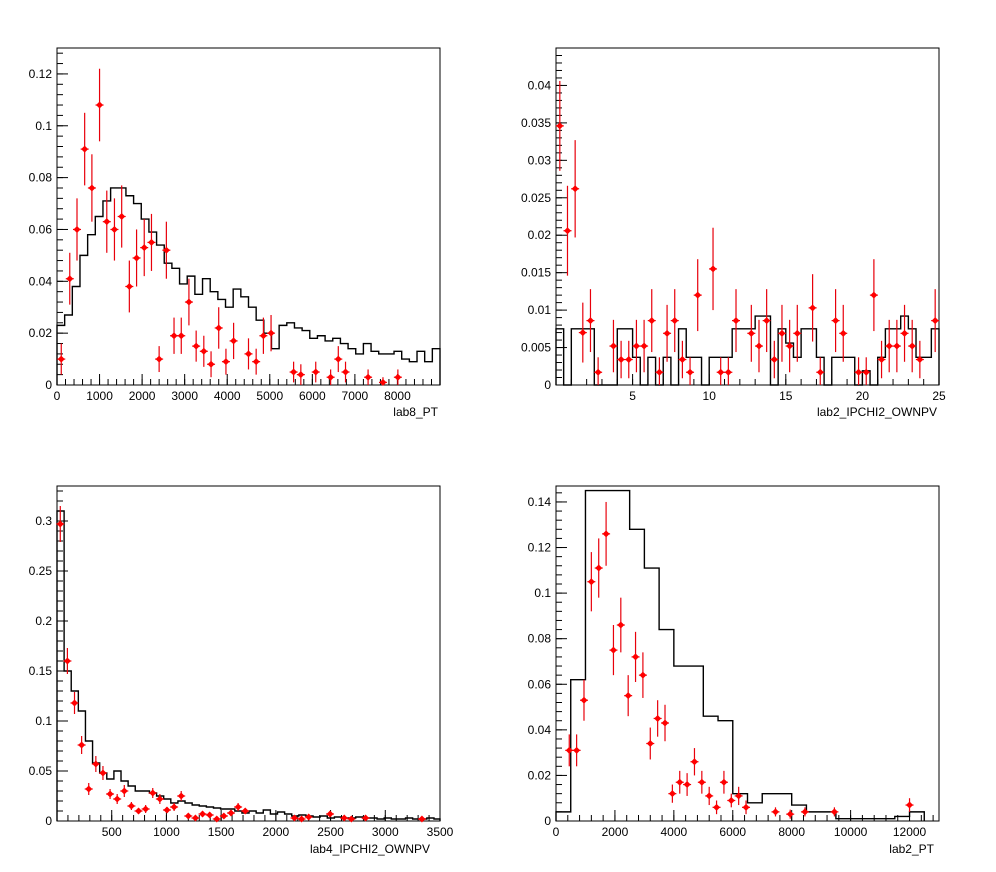 This screenshot has height=872, width=996. I want to click on x-tick-label: 500, so click(112, 832).